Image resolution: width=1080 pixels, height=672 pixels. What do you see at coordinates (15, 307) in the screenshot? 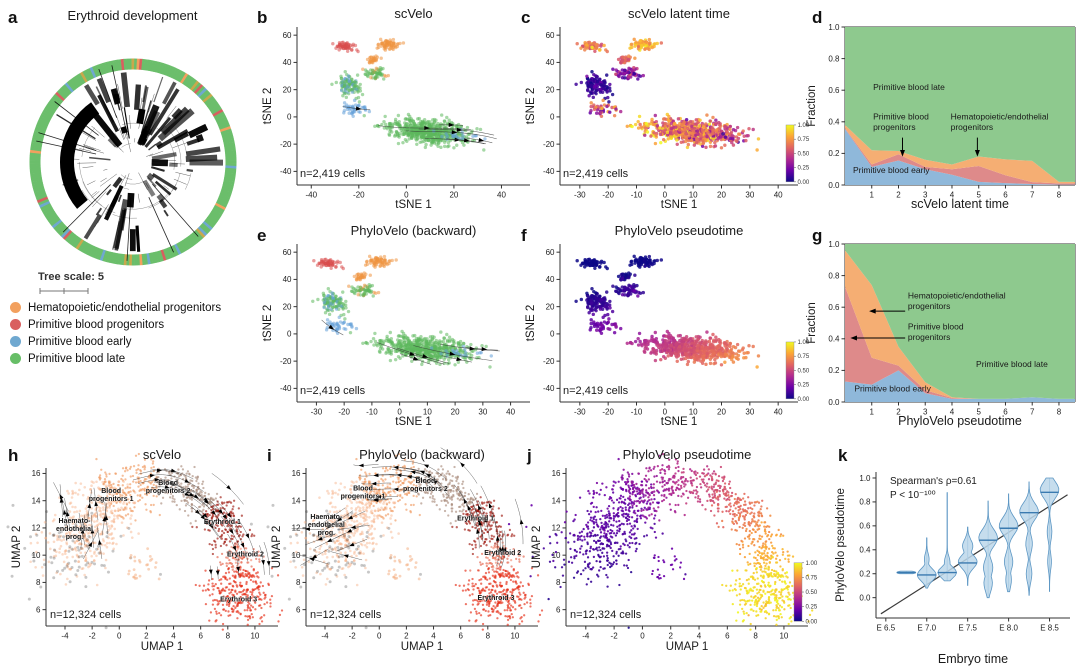
I see `legend-dot-hematopoietic` at bounding box center [15, 307].